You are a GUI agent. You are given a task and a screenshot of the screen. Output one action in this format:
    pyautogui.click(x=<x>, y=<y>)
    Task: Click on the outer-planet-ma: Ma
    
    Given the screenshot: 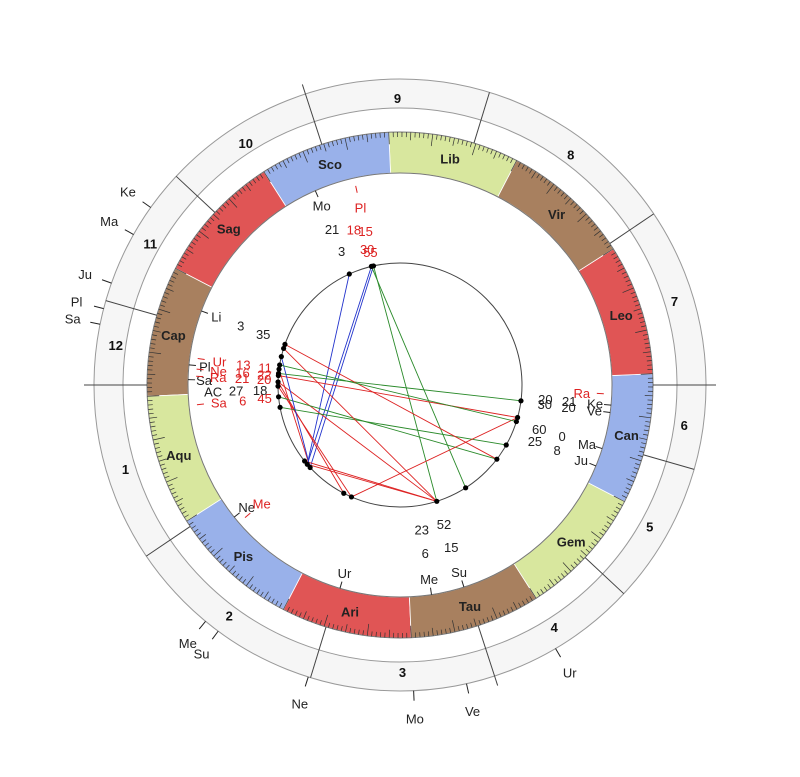 What is the action you would take?
    pyautogui.click(x=109, y=221)
    